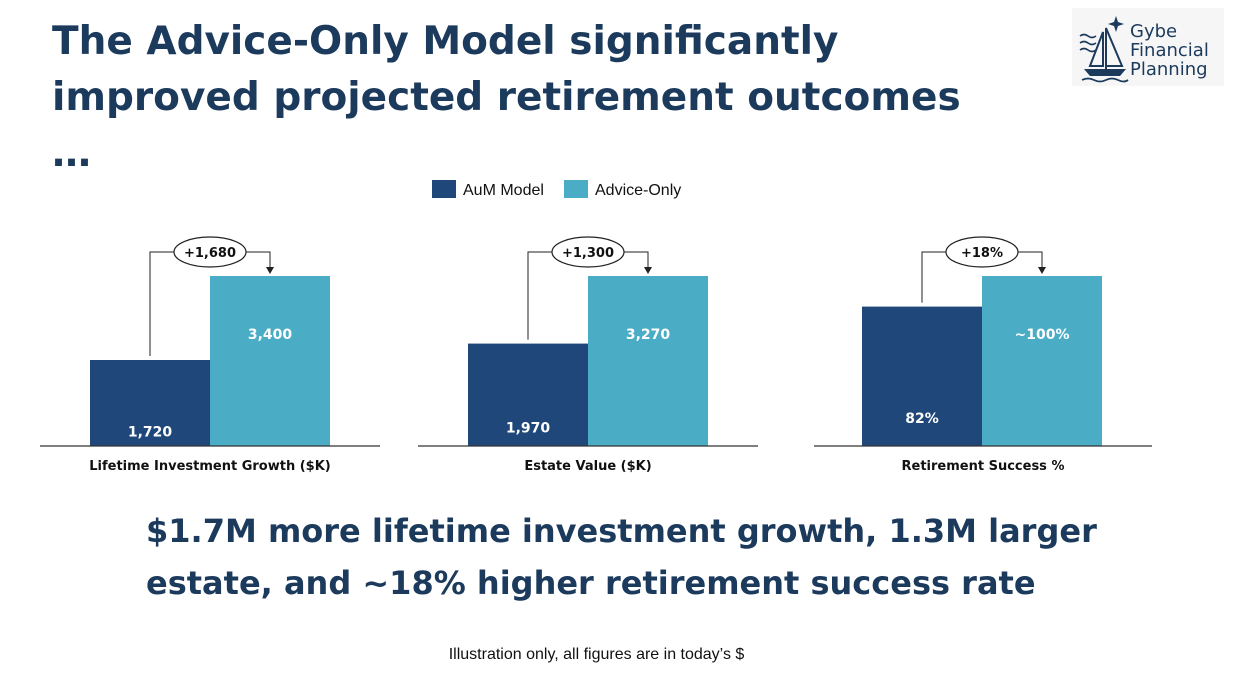 This screenshot has height=685, width=1243. What do you see at coordinates (983, 466) in the screenshot?
I see `x-axis-label-2: Retirement Success %` at bounding box center [983, 466].